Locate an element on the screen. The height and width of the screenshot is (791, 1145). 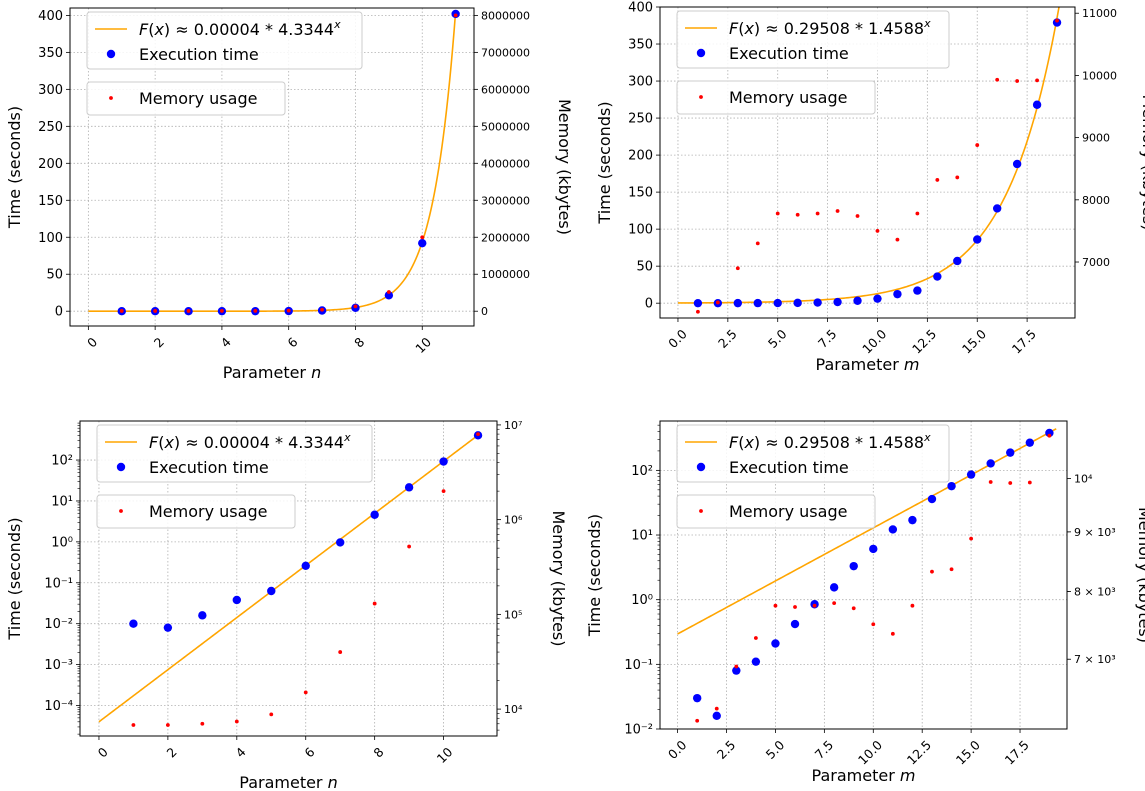
y2-tick-label: 10⁶ is located at coordinates (513, 520).